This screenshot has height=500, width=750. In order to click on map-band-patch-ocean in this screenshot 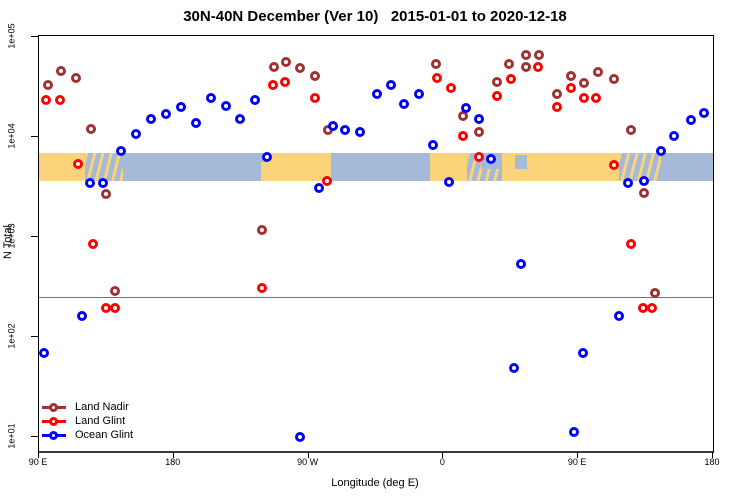, I will do `click(521, 161)`.